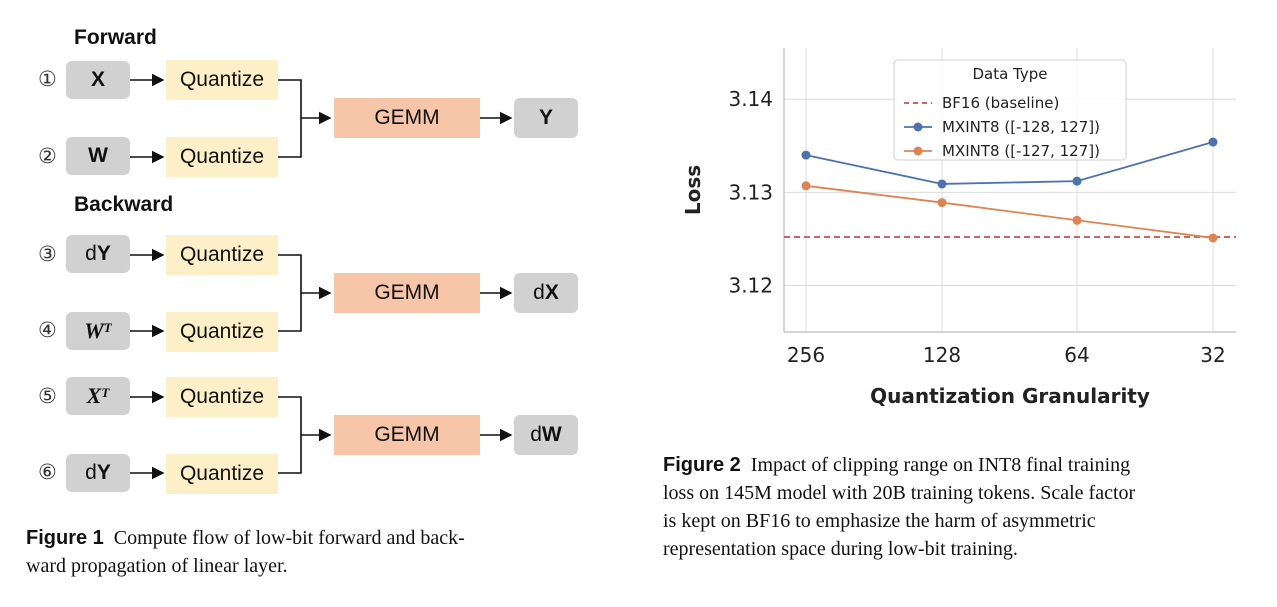 This screenshot has height=607, width=1277. I want to click on step-number: ③, so click(47, 254).